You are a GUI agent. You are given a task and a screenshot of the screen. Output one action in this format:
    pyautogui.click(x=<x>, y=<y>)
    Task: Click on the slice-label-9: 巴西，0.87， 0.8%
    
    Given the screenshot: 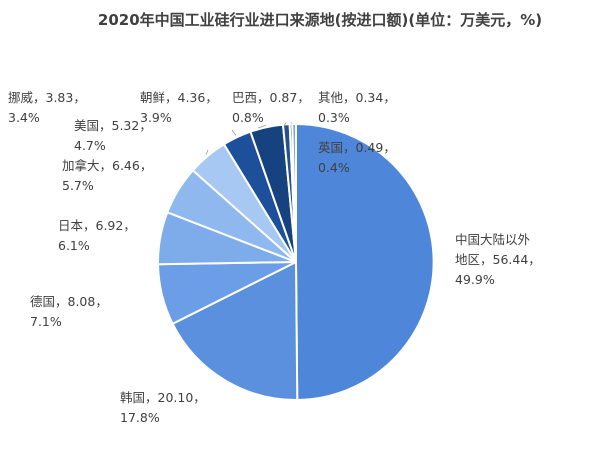 What is the action you would take?
    pyautogui.click(x=271, y=107)
    